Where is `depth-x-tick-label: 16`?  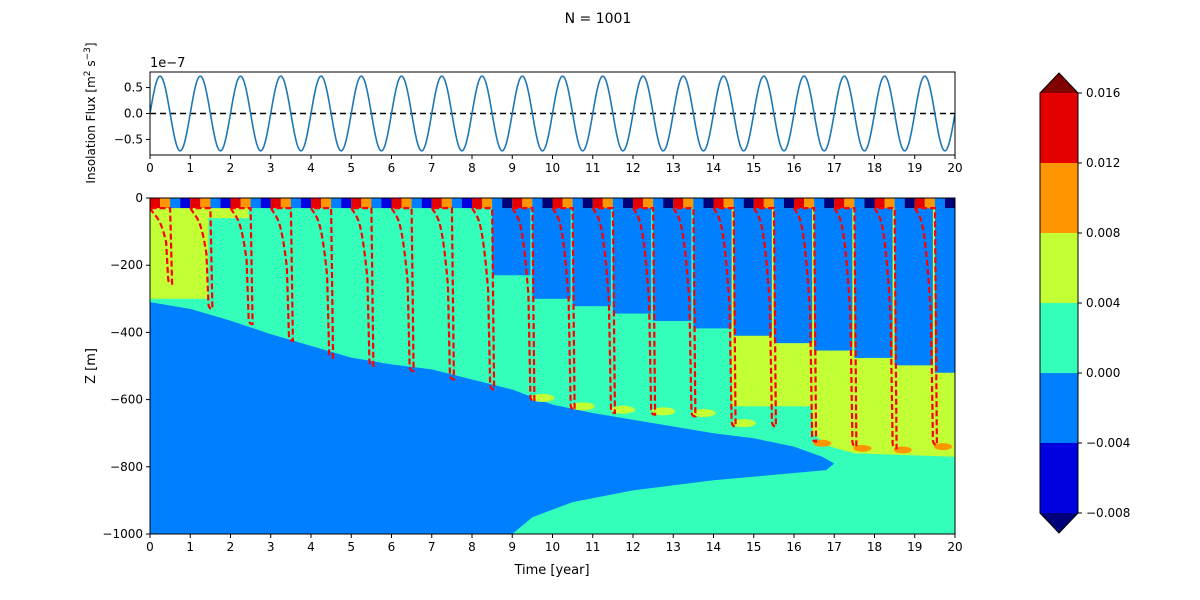
depth-x-tick-label: 16 is located at coordinates (793, 547).